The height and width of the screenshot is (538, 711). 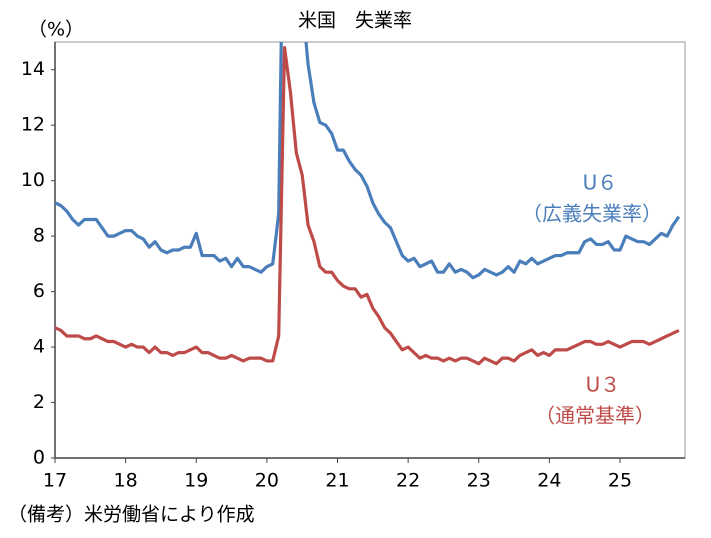 I want to click on chart-title: 米国 失業率, so click(x=355, y=21).